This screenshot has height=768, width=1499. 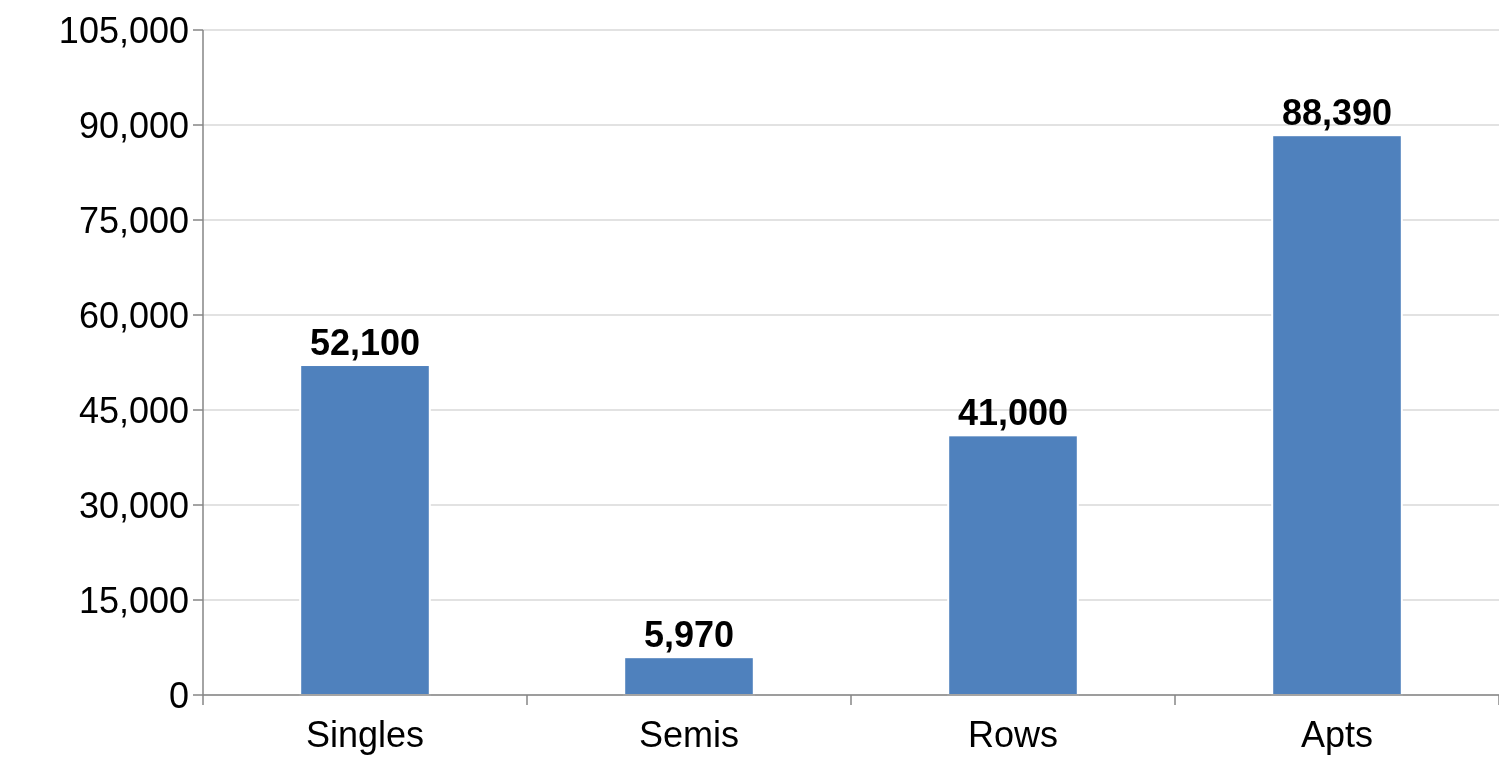 What do you see at coordinates (123, 30) in the screenshot?
I see `y-tick-label: 105,000` at bounding box center [123, 30].